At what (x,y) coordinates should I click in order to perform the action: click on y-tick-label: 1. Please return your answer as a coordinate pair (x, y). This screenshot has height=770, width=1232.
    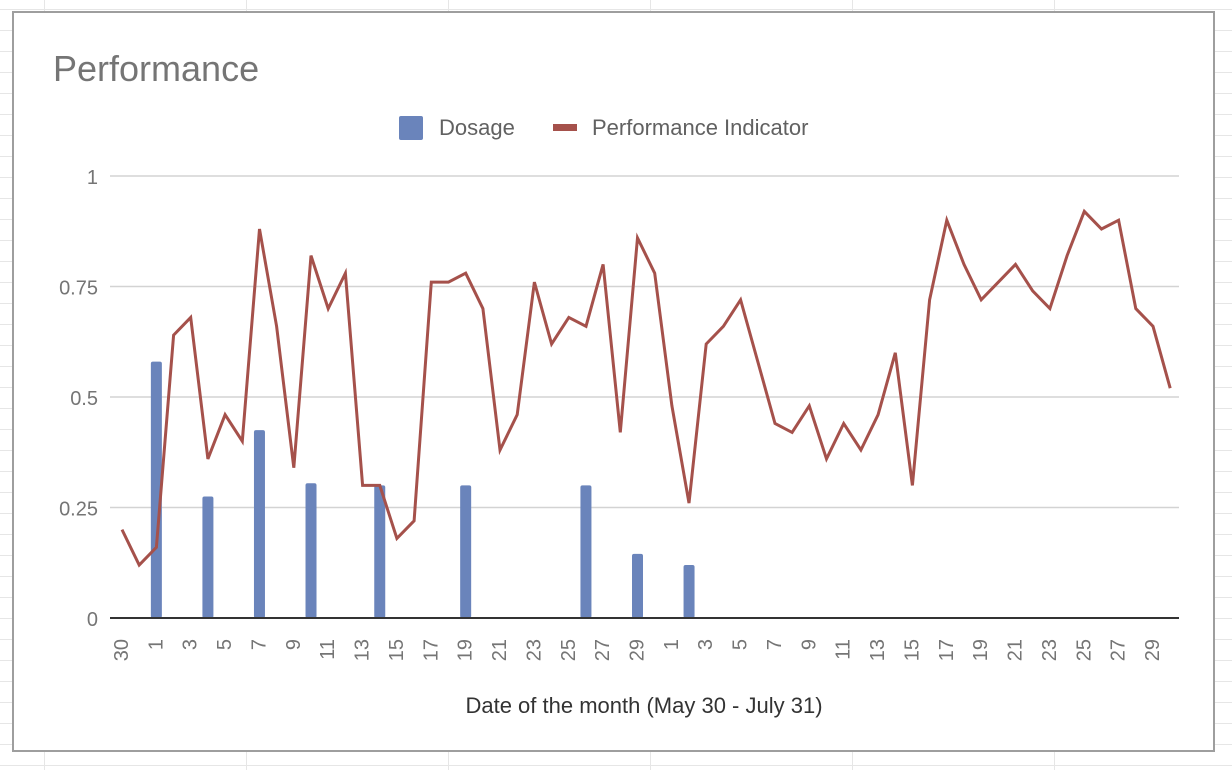
    Looking at the image, I should click on (92, 178).